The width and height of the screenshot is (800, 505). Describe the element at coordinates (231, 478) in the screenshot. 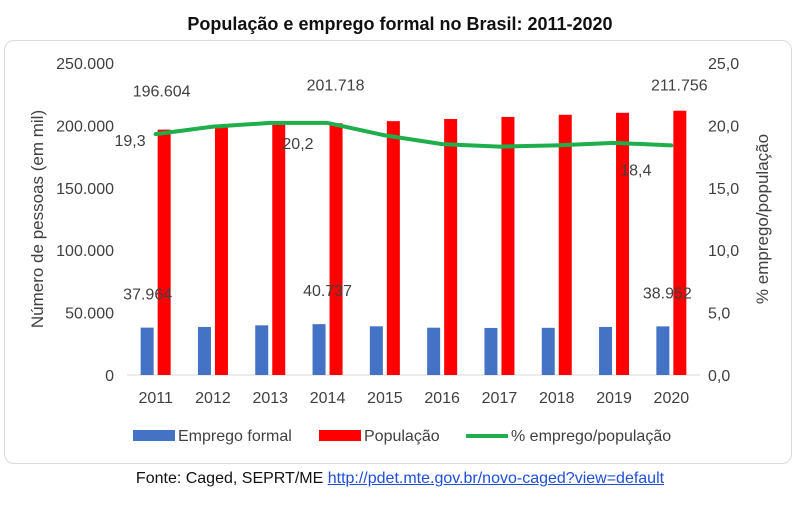

I see `source-text: Fonte: Caged, SEPRT/ME` at that location.